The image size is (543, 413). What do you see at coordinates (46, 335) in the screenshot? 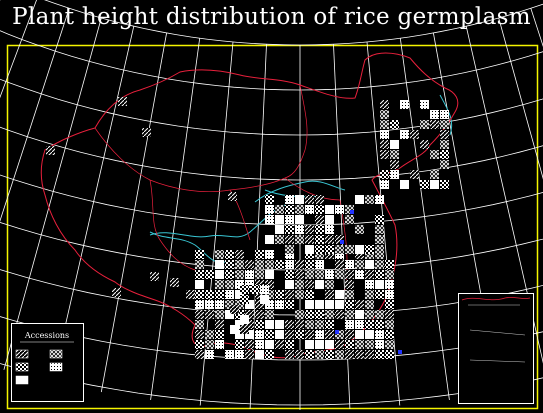
I see `legend-title: Accessions` at bounding box center [46, 335].